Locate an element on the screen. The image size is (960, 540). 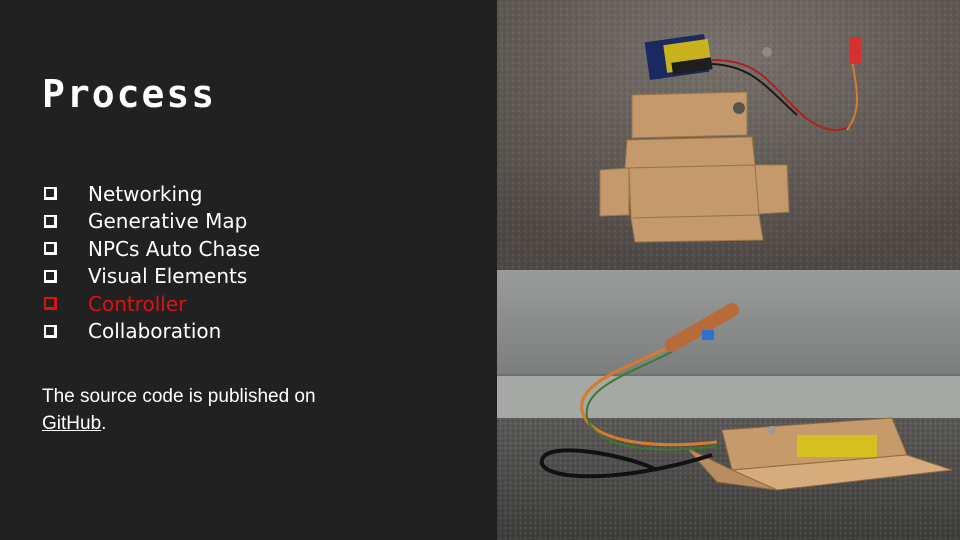
checklist-item-label: Generative Map is located at coordinates (167, 221).